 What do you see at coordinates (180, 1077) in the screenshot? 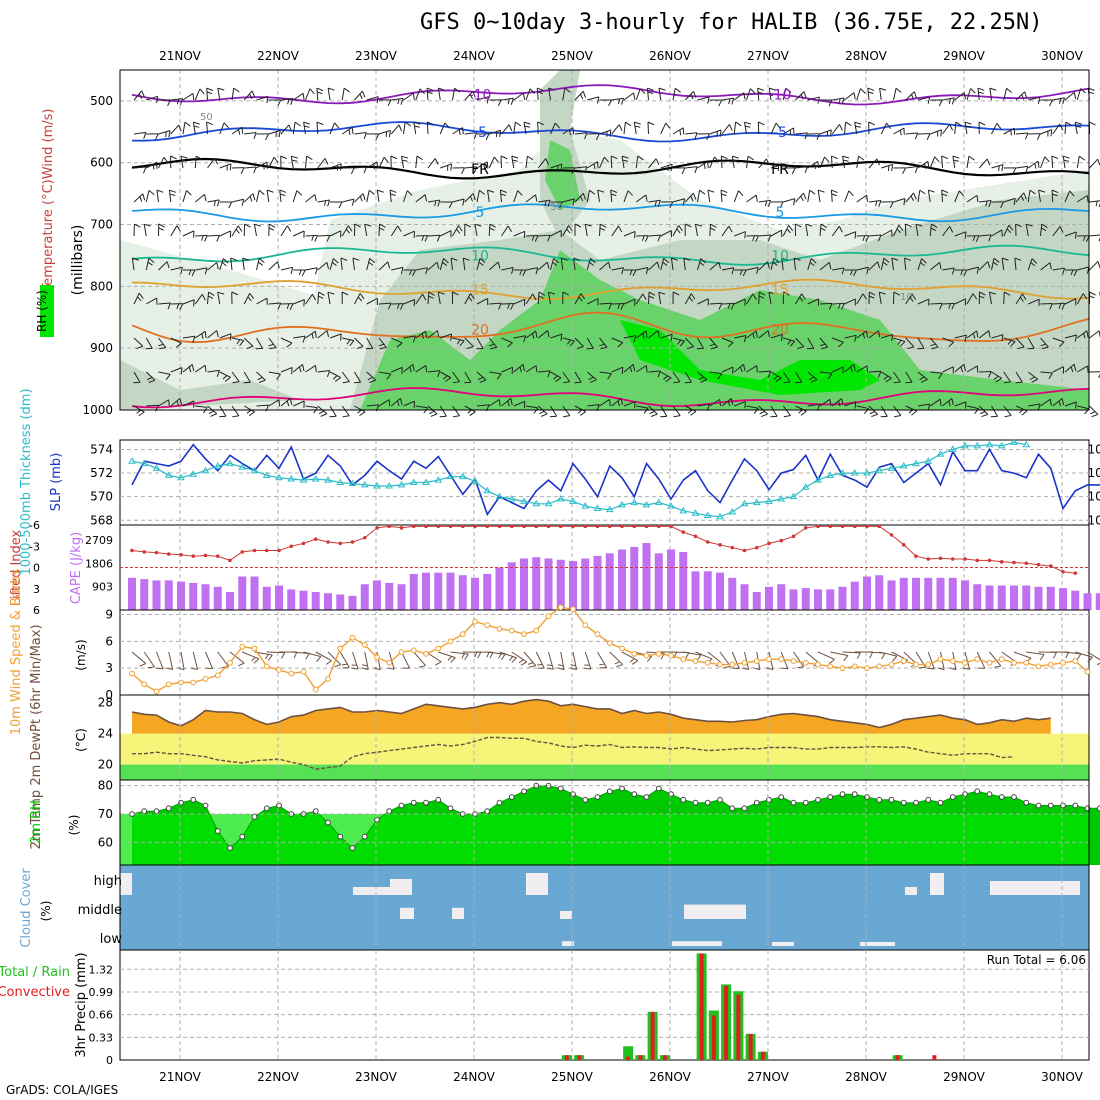
I see `date-label-bottom: 21NOV` at bounding box center [180, 1077].